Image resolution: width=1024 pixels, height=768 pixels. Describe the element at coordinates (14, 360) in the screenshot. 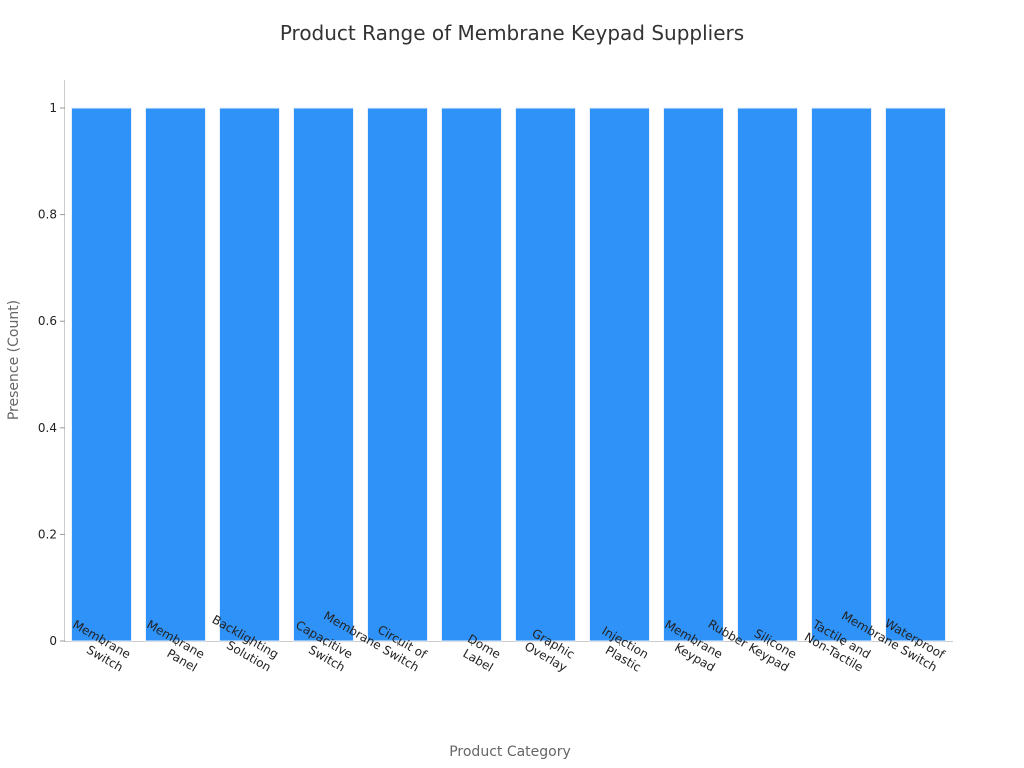

I see `y-axis-label: Presence (Count)` at that location.